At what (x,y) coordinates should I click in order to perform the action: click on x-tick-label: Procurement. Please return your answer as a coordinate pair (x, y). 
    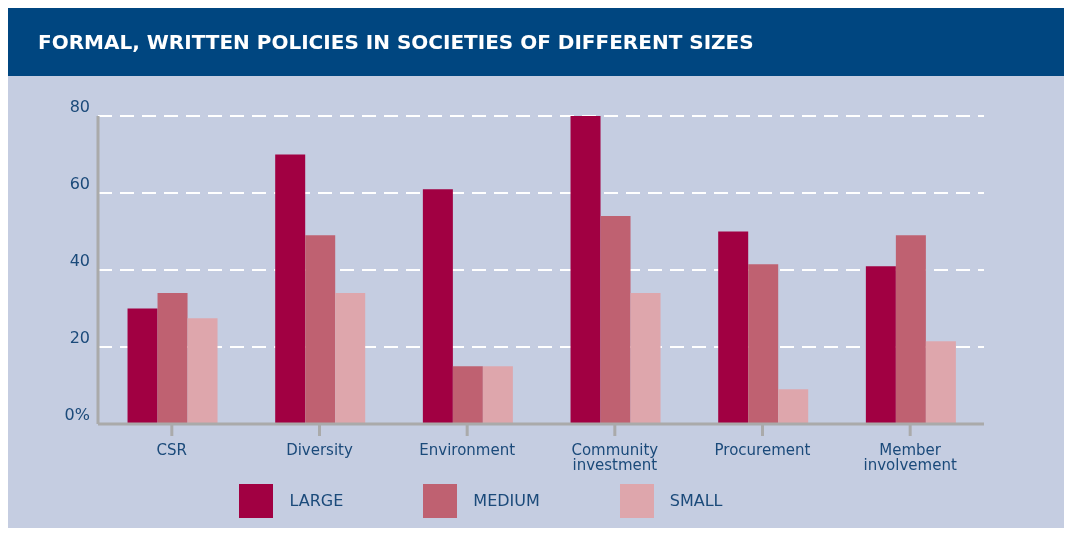
    Looking at the image, I should click on (762, 449).